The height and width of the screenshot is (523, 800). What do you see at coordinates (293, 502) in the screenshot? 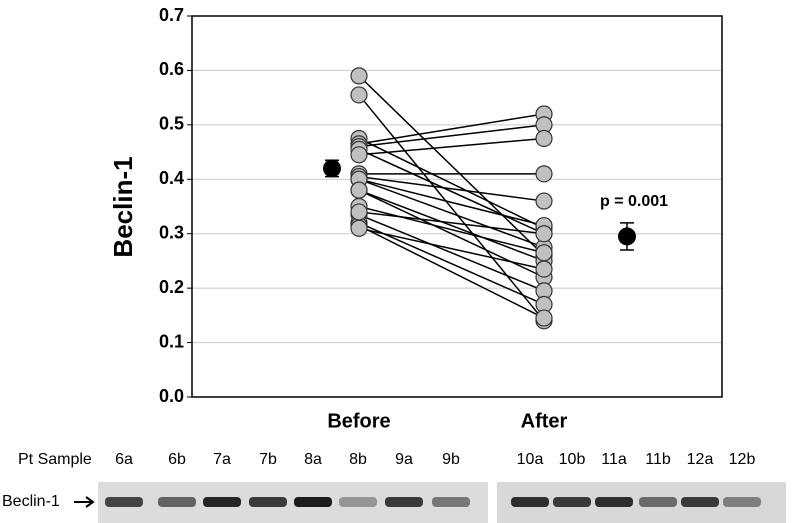
I see `blot-panel` at bounding box center [293, 502].